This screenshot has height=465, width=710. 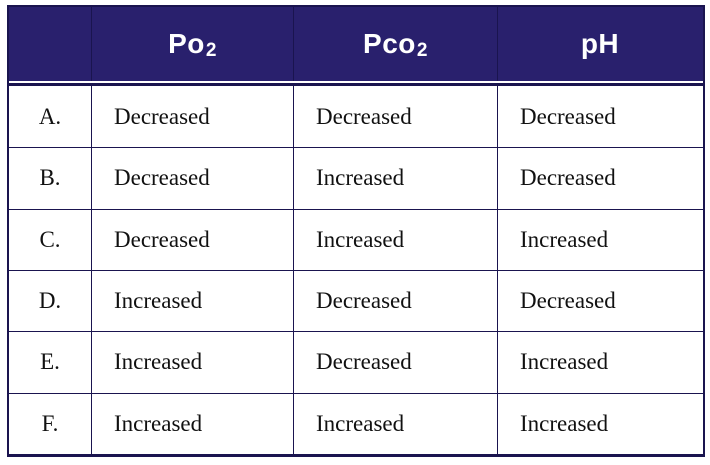 I want to click on row-label: E., so click(x=50, y=362).